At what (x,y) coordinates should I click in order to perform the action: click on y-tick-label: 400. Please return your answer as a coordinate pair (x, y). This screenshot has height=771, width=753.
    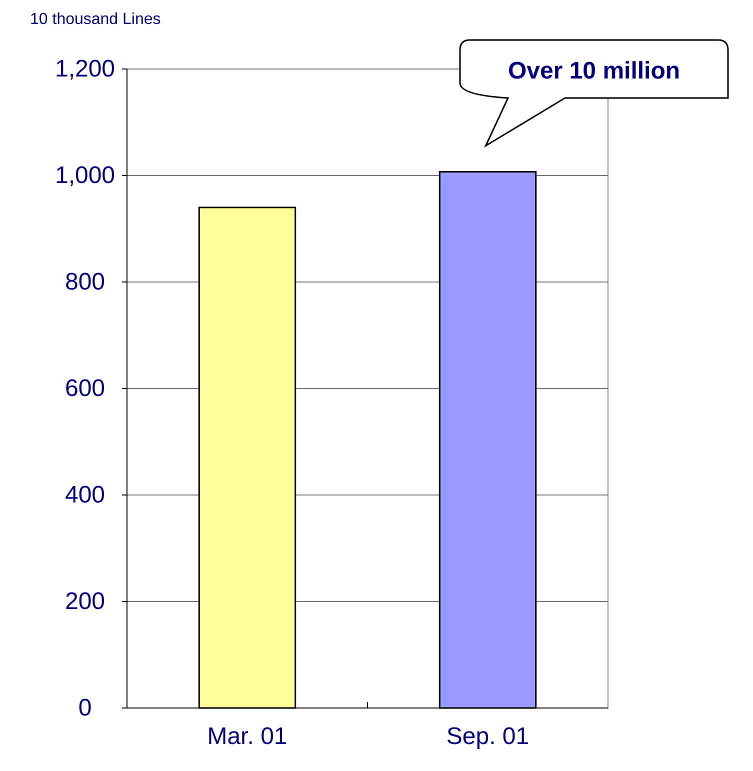
    Looking at the image, I should click on (85, 495).